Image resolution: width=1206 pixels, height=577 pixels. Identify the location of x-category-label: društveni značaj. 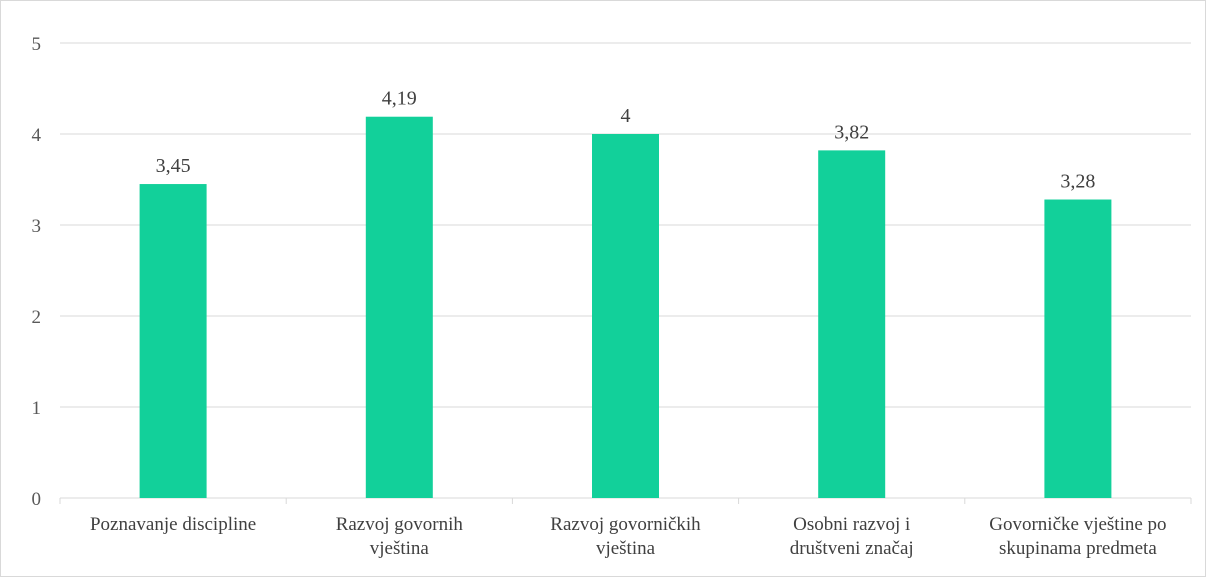
(852, 548).